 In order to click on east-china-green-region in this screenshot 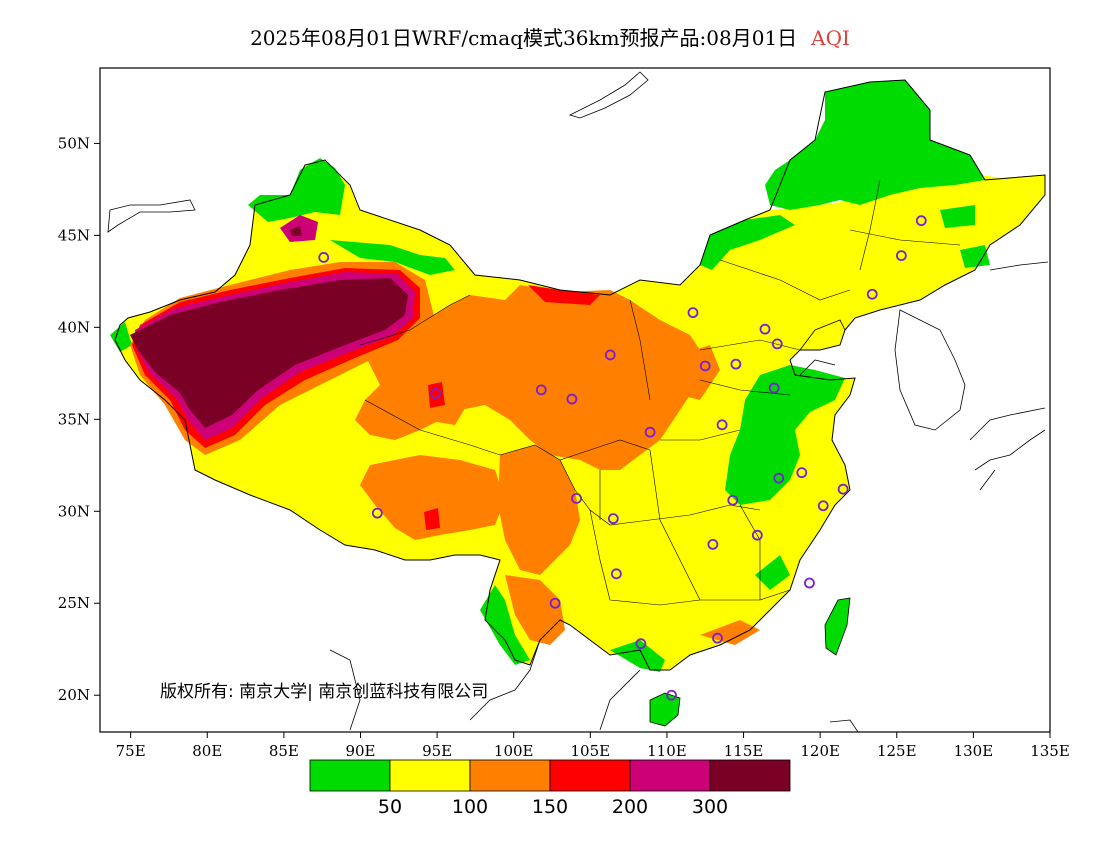, I will do `click(785, 435)`.